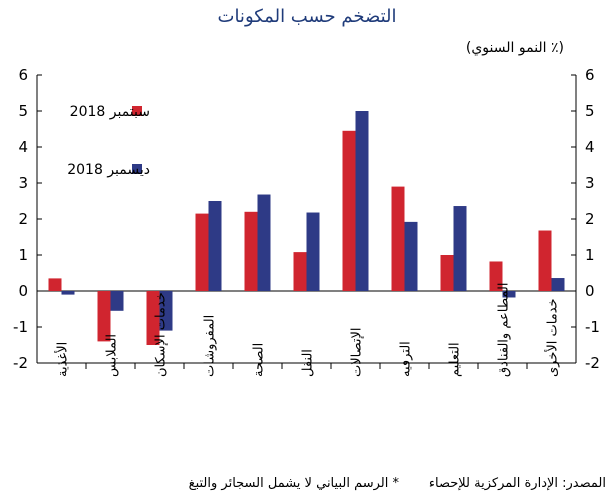 This screenshot has width=614, height=500. Describe the element at coordinates (514, 48) in the screenshot. I see `unit-label: (٪ النمو السنوي)` at that location.